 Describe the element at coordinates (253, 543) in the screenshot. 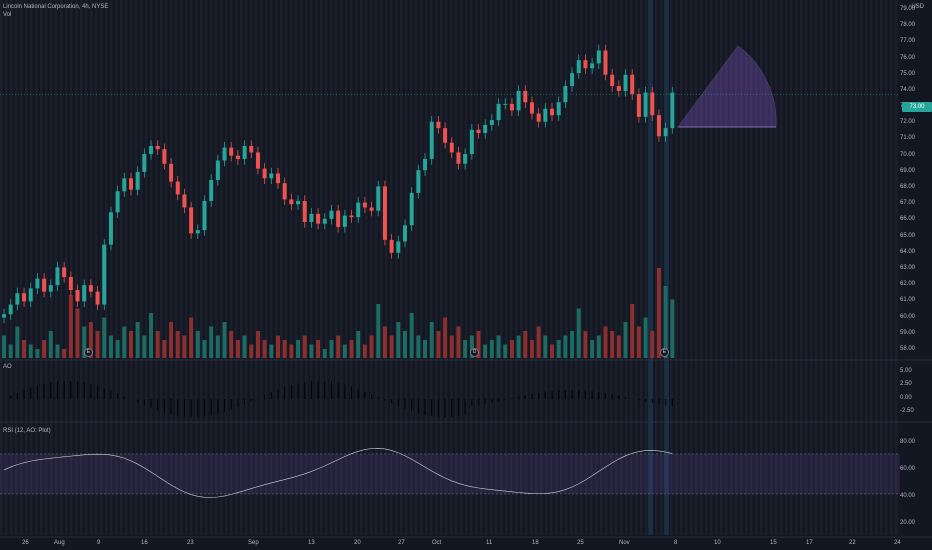

I see `time-axis-label: Sep` at that location.